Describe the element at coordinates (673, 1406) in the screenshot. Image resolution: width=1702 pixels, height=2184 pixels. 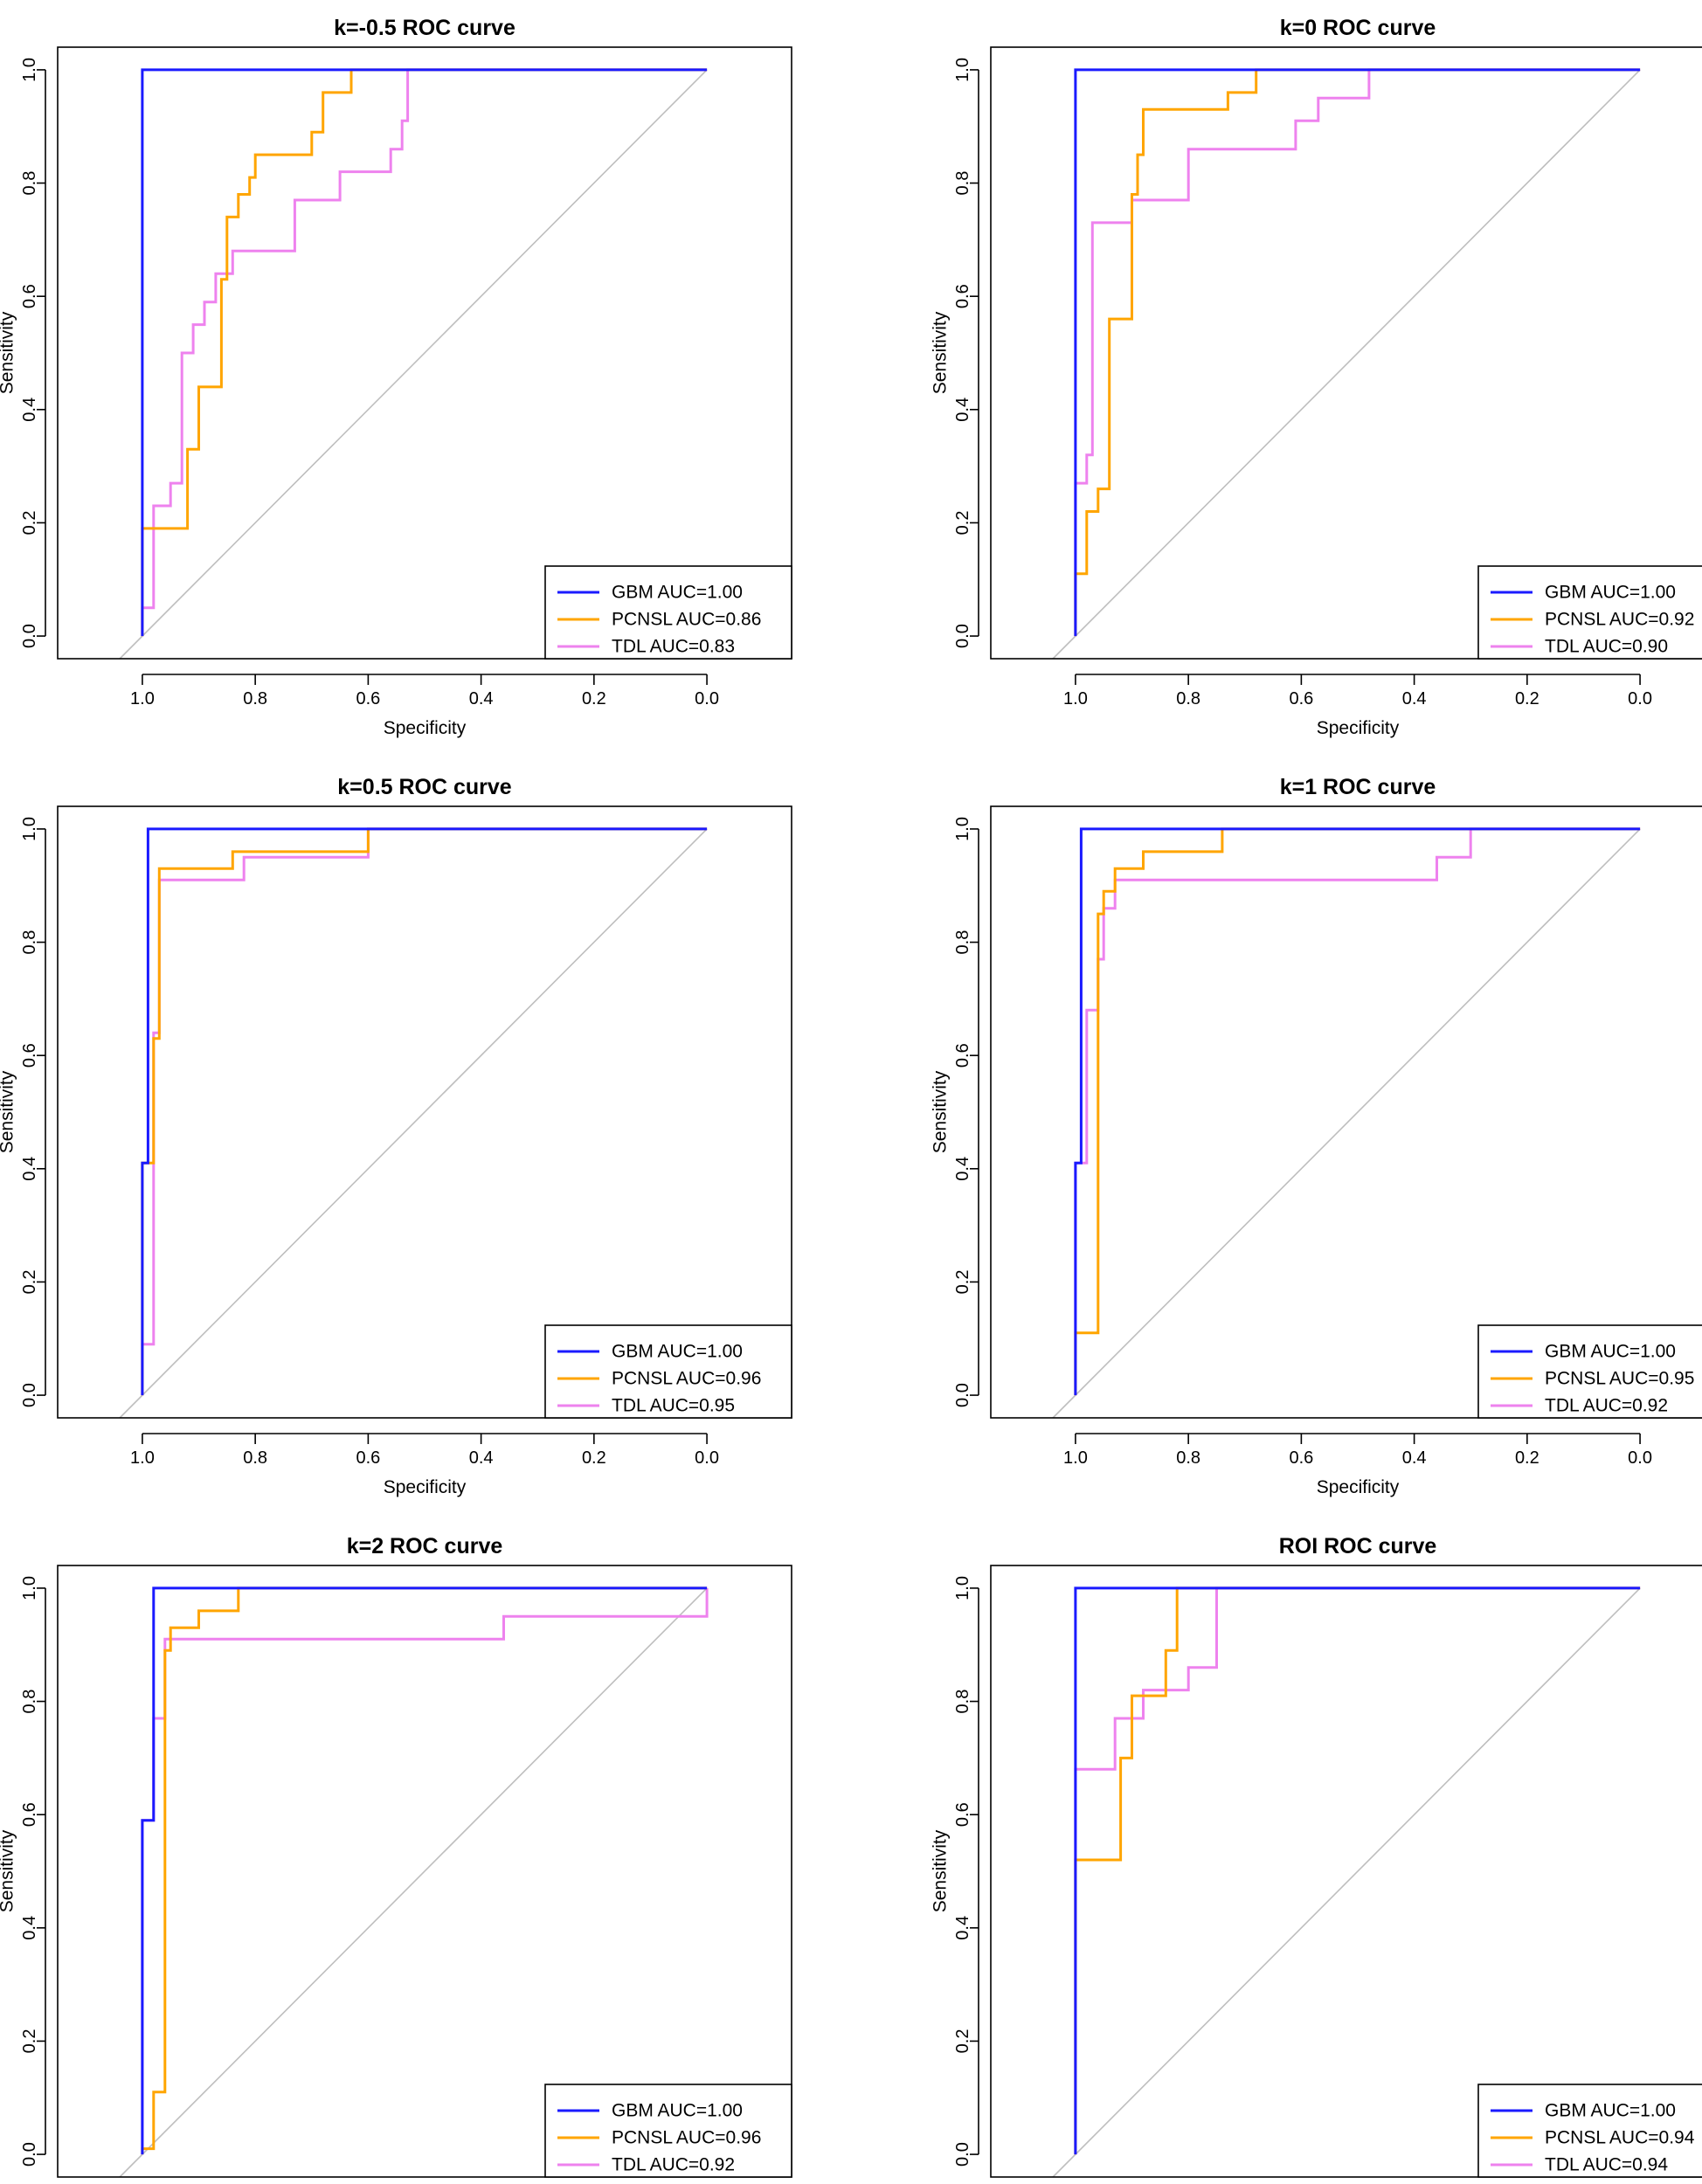
I see `legend-entry: TDL AUC=0.95` at that location.